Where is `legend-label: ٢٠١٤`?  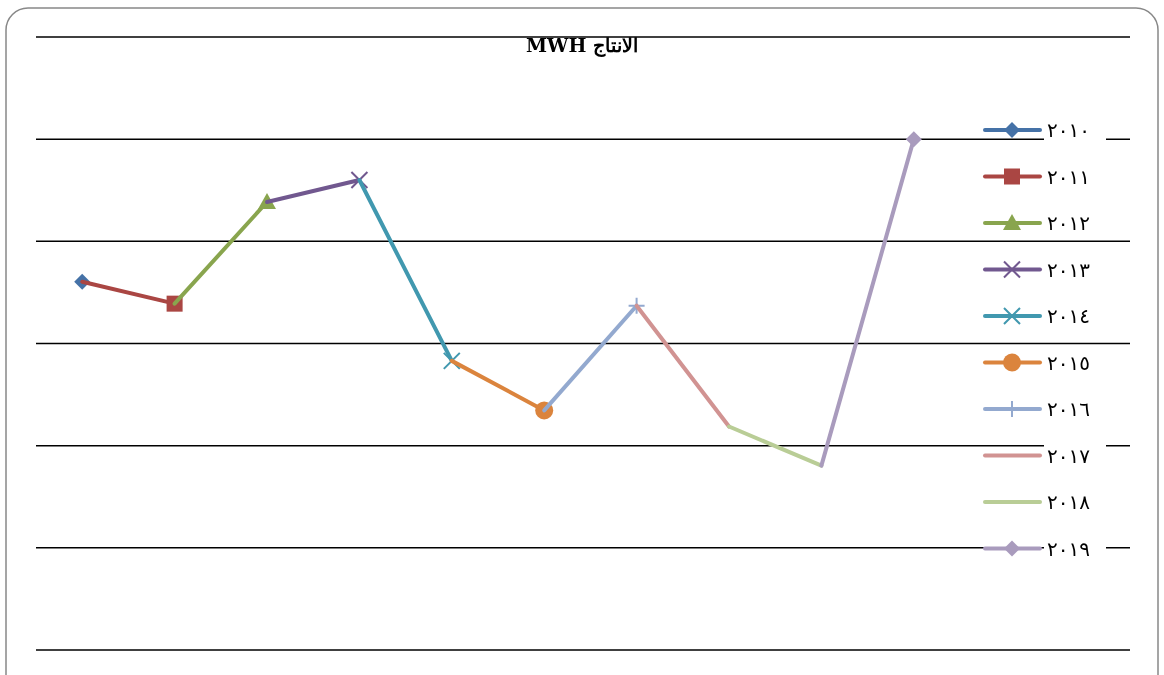 legend-label: ٢٠١٤ is located at coordinates (1068, 316).